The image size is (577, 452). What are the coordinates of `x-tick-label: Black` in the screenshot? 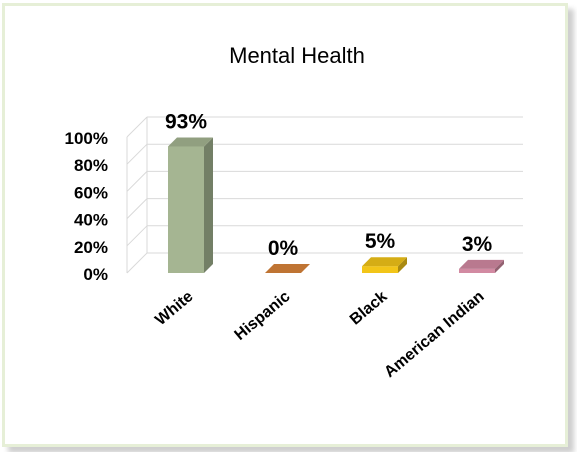 It's located at (369, 308).